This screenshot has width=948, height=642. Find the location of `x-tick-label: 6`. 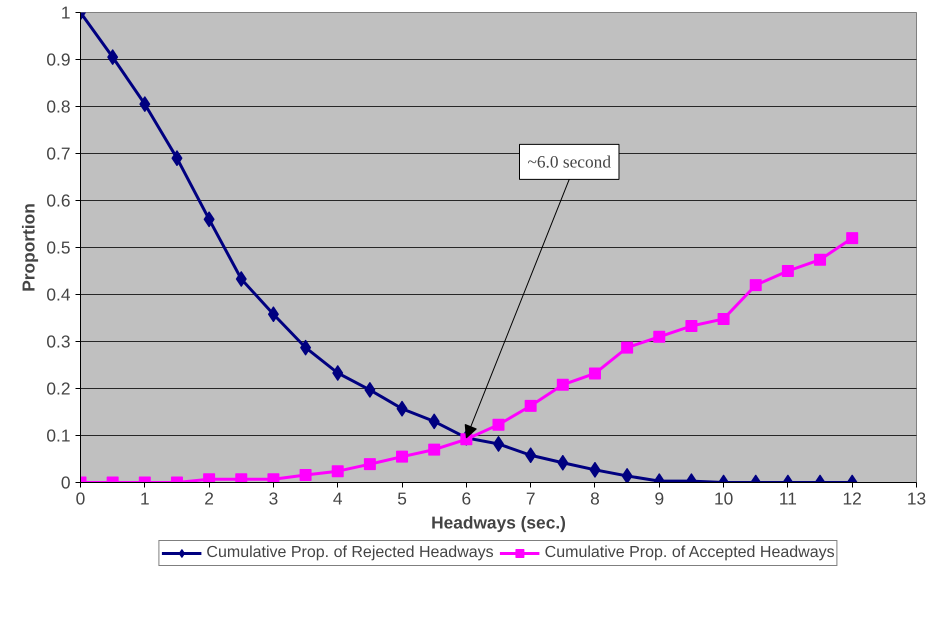

x-tick-label: 6 is located at coordinates (467, 498).